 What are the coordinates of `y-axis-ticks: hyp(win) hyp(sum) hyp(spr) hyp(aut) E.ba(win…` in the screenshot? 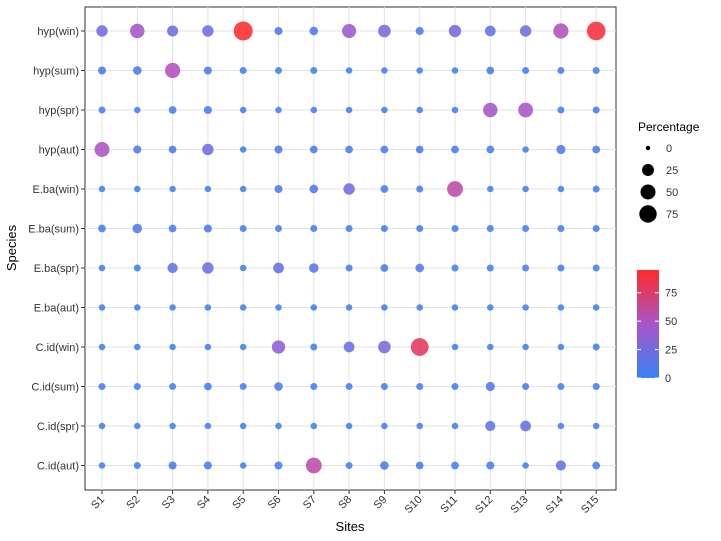 It's located at (56, 249).